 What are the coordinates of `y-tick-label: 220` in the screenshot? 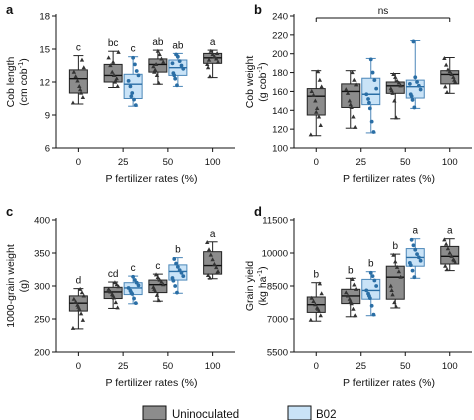 It's located at (280, 35).